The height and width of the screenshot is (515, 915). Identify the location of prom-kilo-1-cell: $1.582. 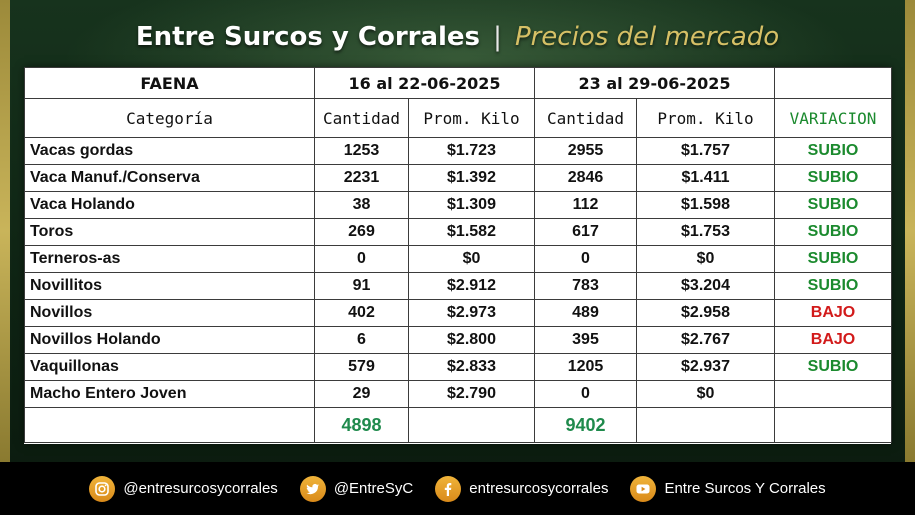
(471, 232).